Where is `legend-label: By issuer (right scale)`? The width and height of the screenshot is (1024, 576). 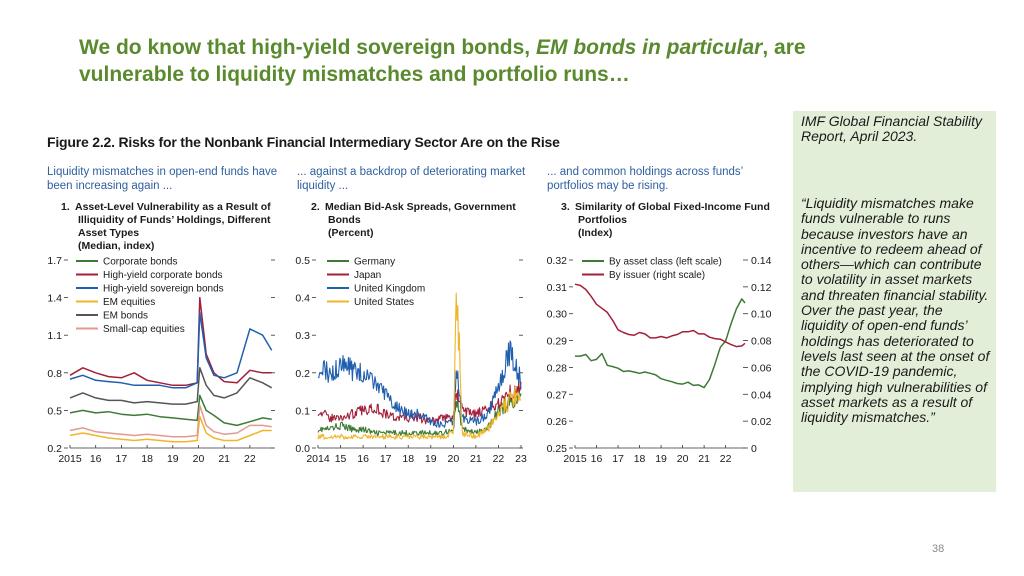 legend-label: By issuer (right scale) is located at coordinates (657, 275).